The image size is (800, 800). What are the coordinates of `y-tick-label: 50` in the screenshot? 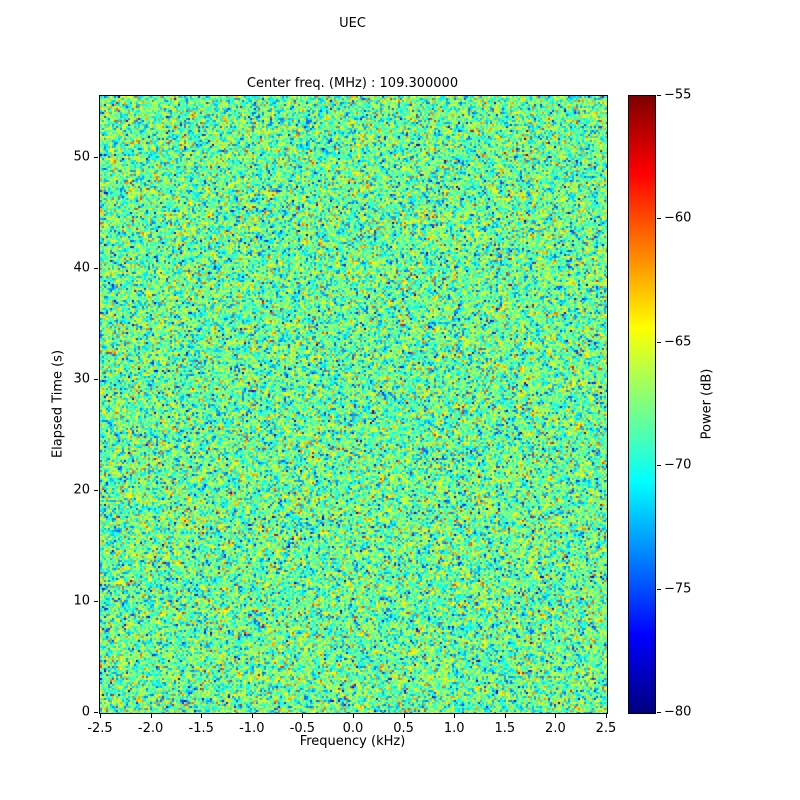 It's located at (81, 157).